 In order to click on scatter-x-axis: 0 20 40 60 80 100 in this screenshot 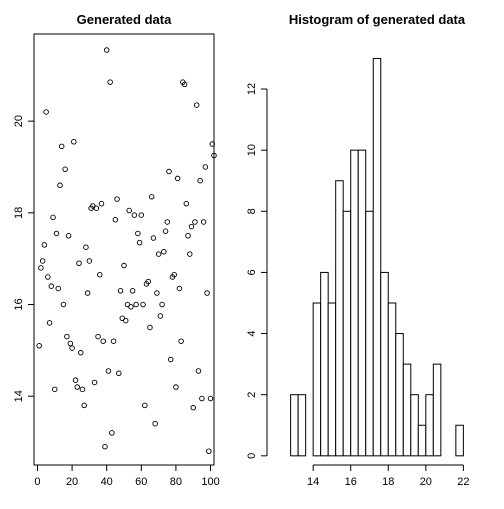, I will do `click(127, 476)`.